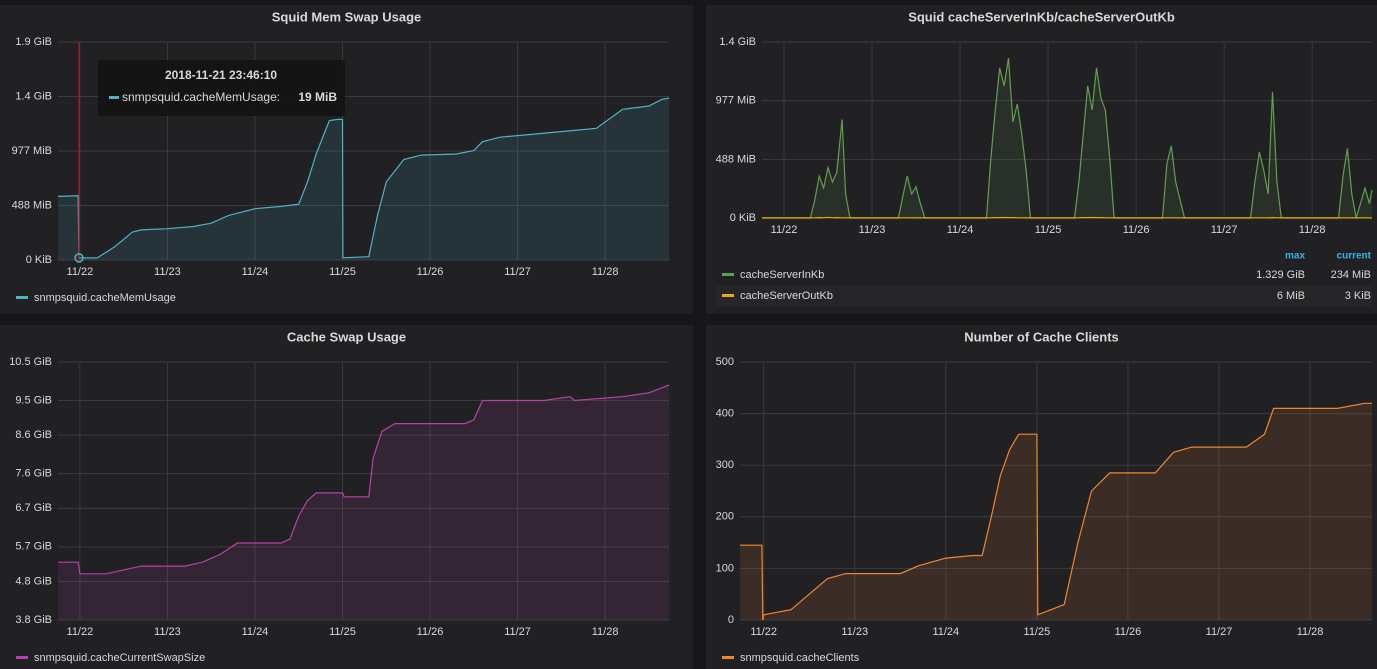 This screenshot has height=669, width=1377. I want to click on y-tick-label: 7.6 GiB, so click(33, 474).